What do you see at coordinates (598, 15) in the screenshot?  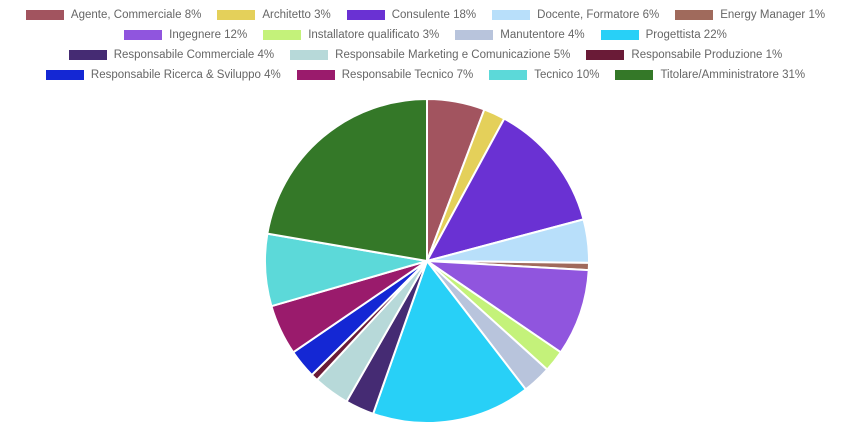 I see `legend-label: Docente, Formatore 6%` at bounding box center [598, 15].